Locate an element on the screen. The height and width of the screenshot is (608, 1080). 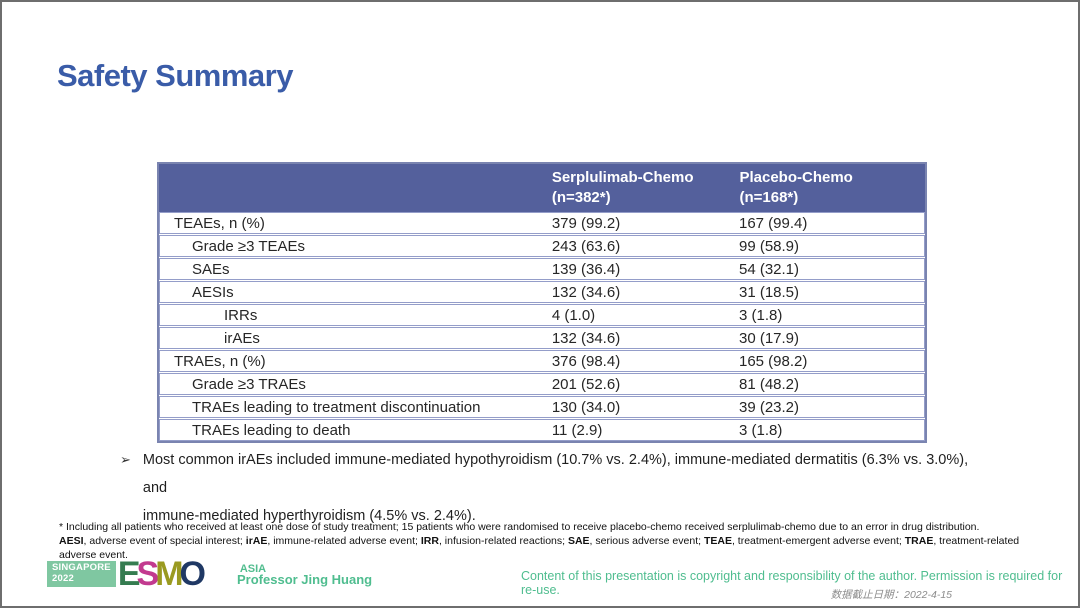
abbreviation-definition: , adverse event of special interest; is located at coordinates (164, 541).